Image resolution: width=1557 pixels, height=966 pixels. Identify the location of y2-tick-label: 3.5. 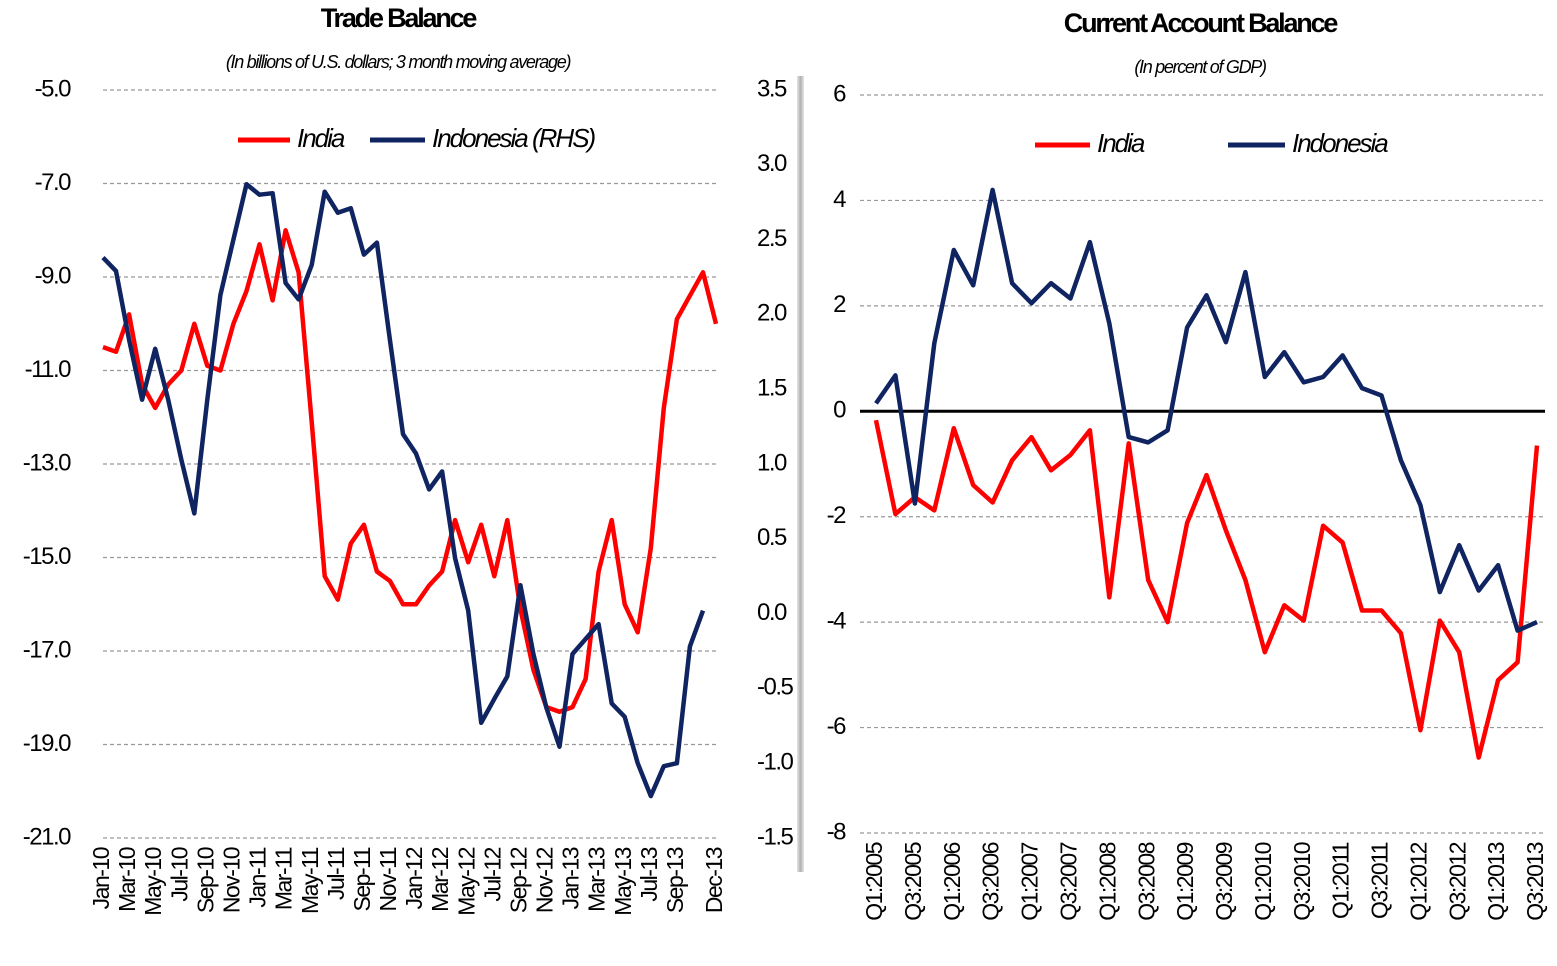
(772, 88).